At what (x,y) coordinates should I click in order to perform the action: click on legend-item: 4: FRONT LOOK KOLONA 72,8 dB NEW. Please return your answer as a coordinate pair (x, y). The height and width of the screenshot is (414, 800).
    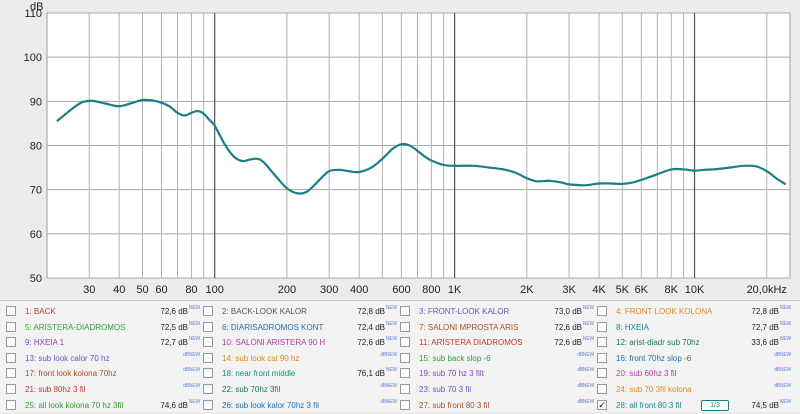
    Looking at the image, I should click on (694, 312).